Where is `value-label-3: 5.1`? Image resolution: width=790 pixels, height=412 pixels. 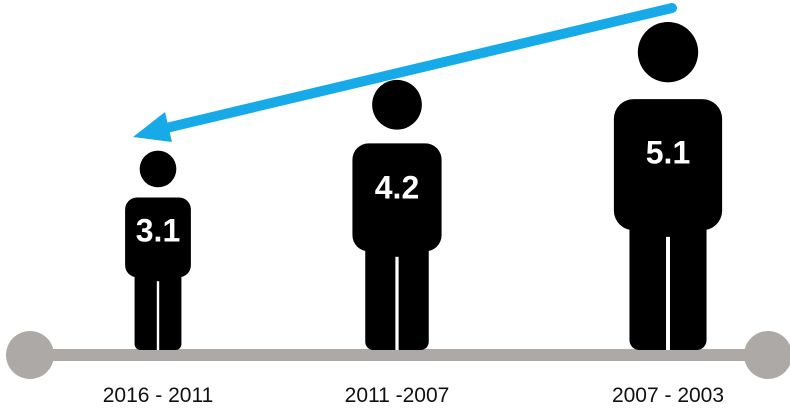
value-label-3: 5.1 is located at coordinates (668, 153).